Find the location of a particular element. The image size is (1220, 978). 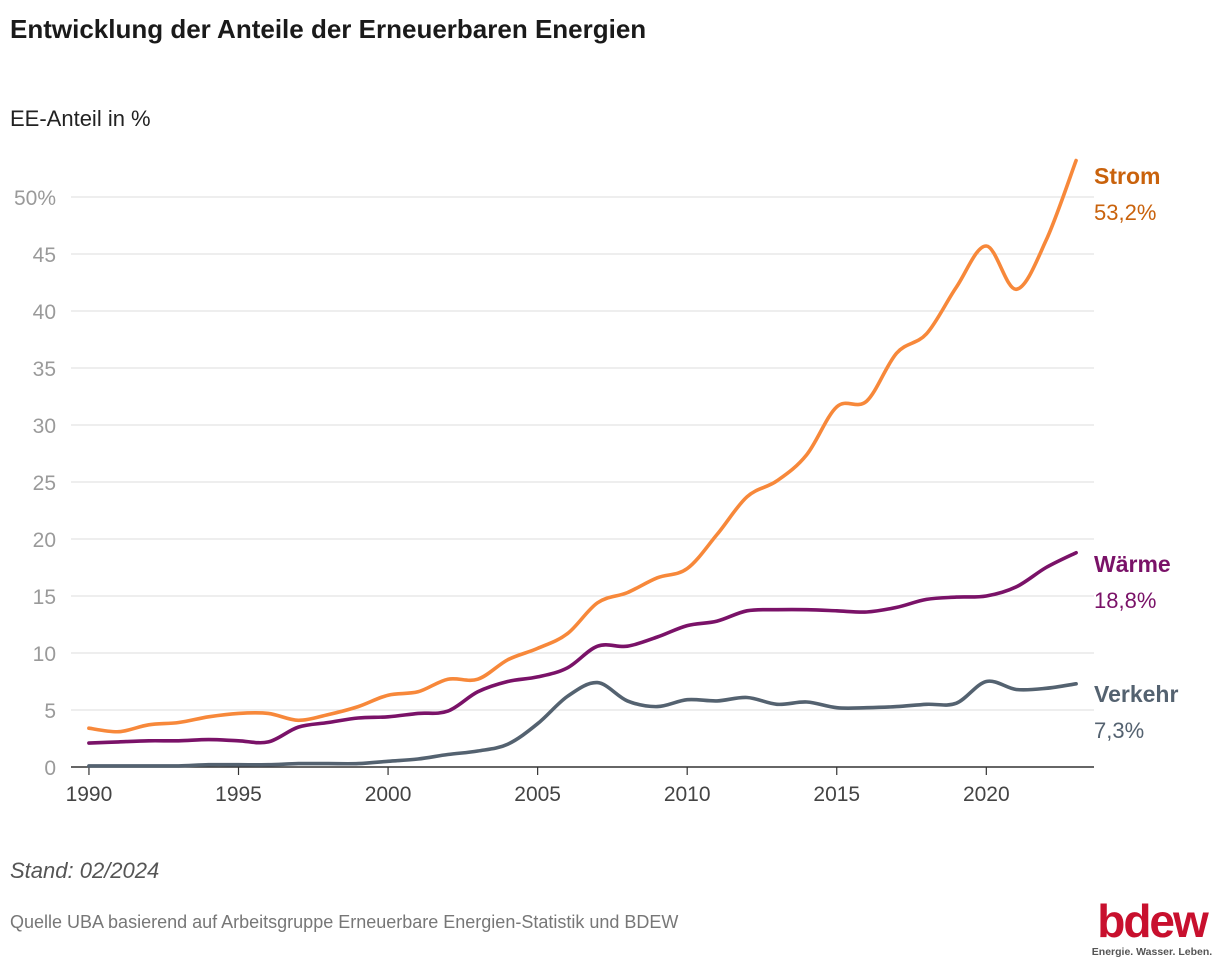

logo-wordmark: bdew is located at coordinates (1153, 921).